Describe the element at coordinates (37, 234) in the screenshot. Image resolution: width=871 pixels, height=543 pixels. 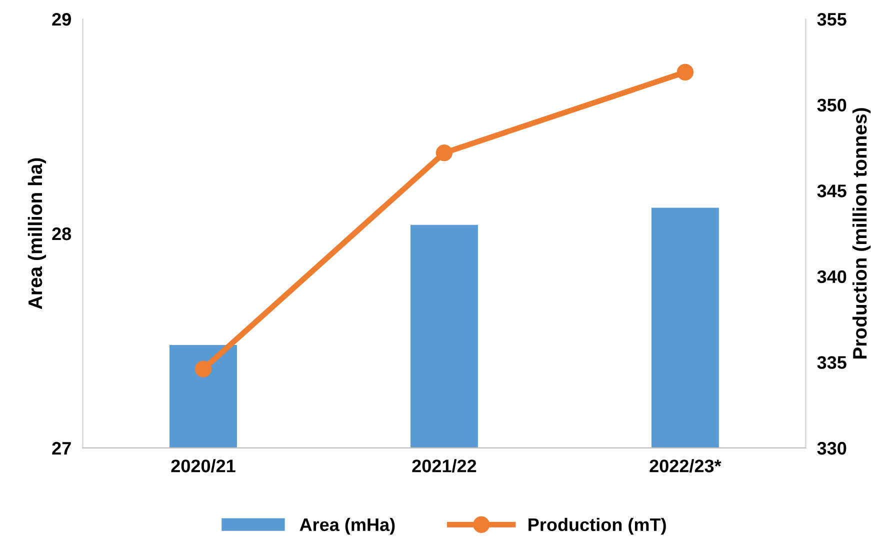
I see `y-axis-title: Area (million ha)` at that location.